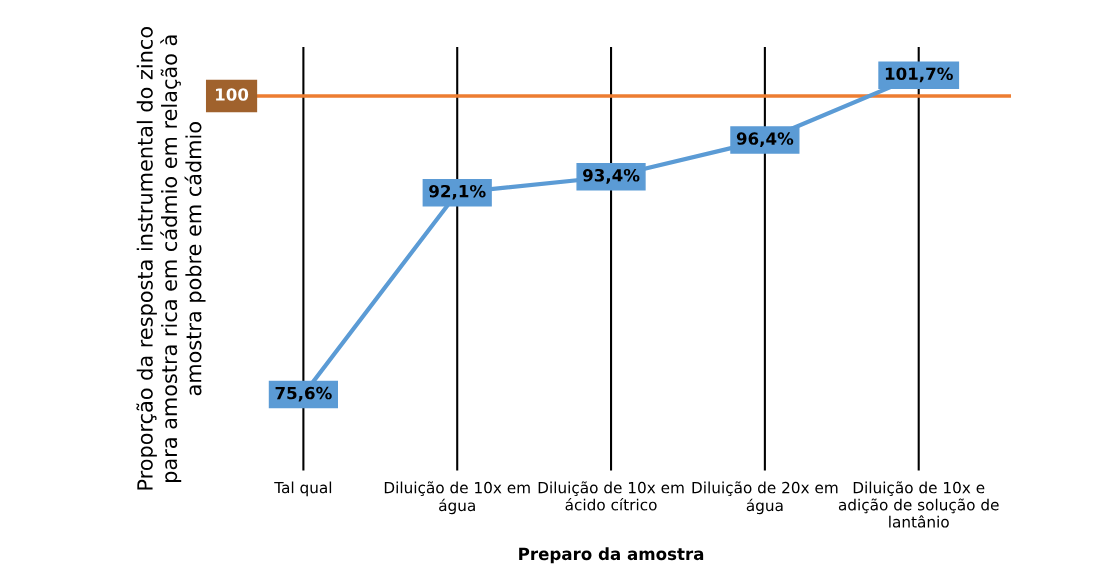  Describe the element at coordinates (765, 498) in the screenshot. I see `x-tick-label: Diluição de 20x em água` at that location.